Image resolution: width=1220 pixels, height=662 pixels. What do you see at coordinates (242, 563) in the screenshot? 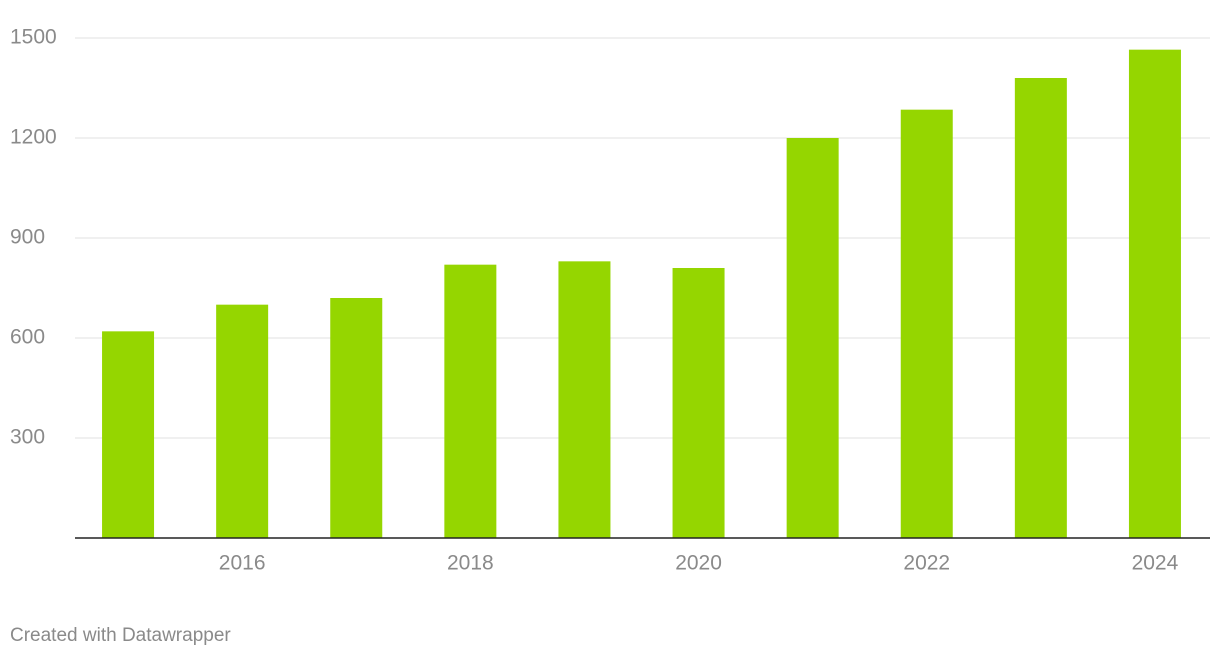
I see `x-tick-label: 2016` at bounding box center [242, 563].